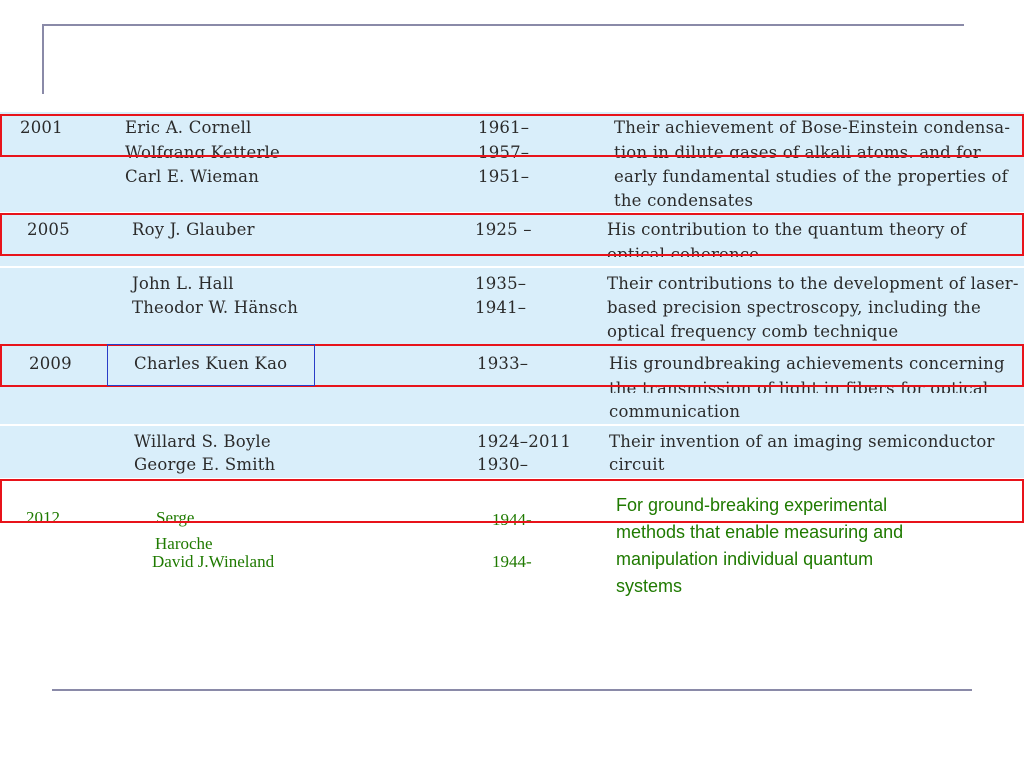 The height and width of the screenshot is (768, 1024). I want to click on prize-description: optical coherence, so click(683, 251).